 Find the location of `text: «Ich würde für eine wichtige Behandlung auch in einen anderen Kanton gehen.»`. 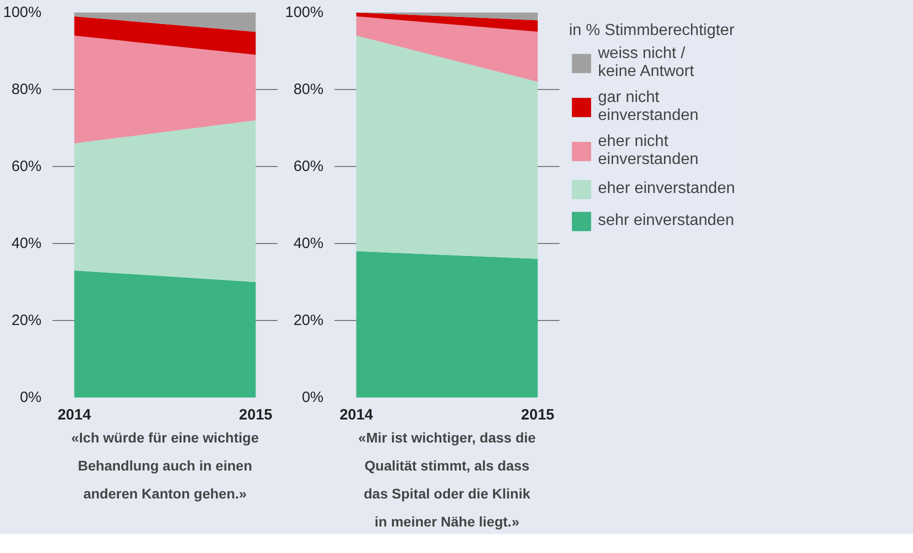

text: «Ich würde für eine wichtige Behandlung auch in einen anderen Kanton gehen.» is located at coordinates (165, 466).